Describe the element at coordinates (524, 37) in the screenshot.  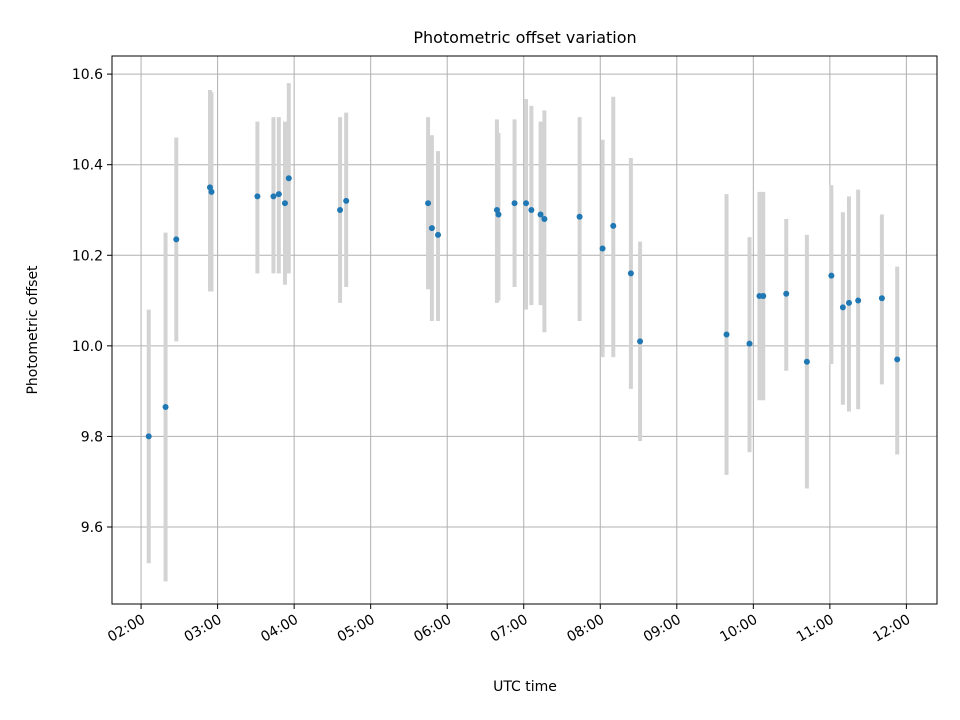
I see `chart-title: Photometric offset variation` at that location.